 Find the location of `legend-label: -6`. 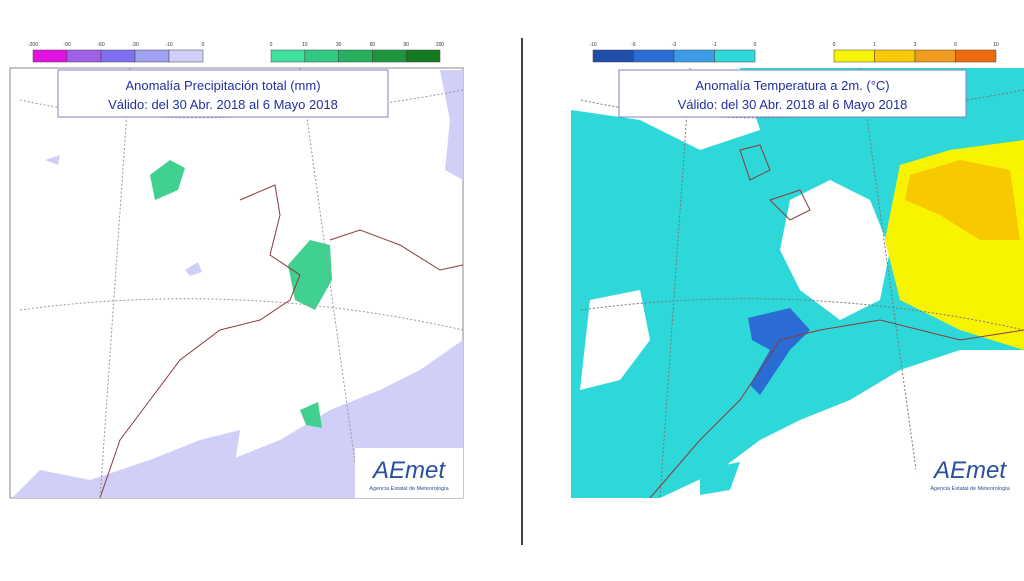

legend-label: -6 is located at coordinates (633, 45).